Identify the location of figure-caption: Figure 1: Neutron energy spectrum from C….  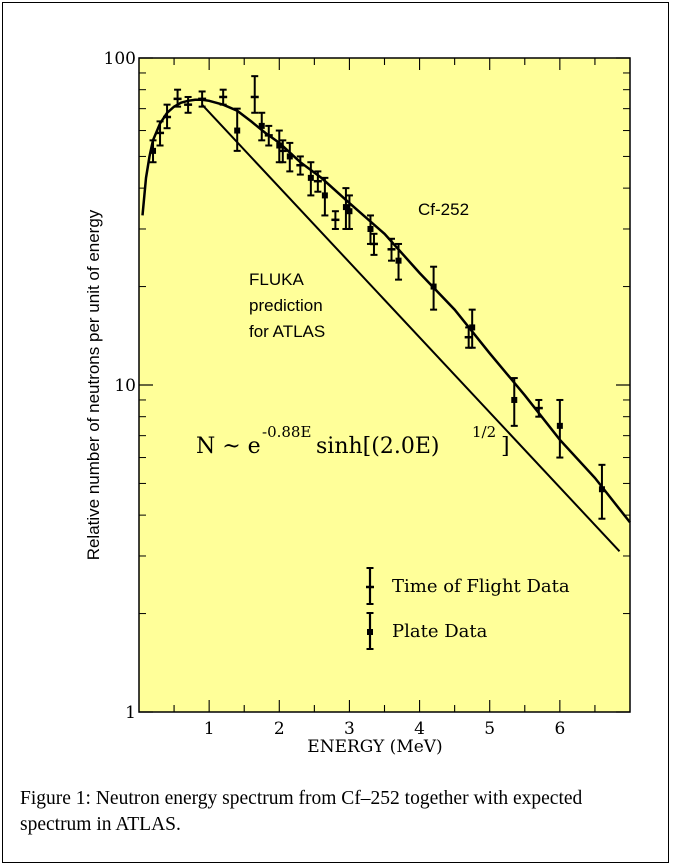
(301, 811).